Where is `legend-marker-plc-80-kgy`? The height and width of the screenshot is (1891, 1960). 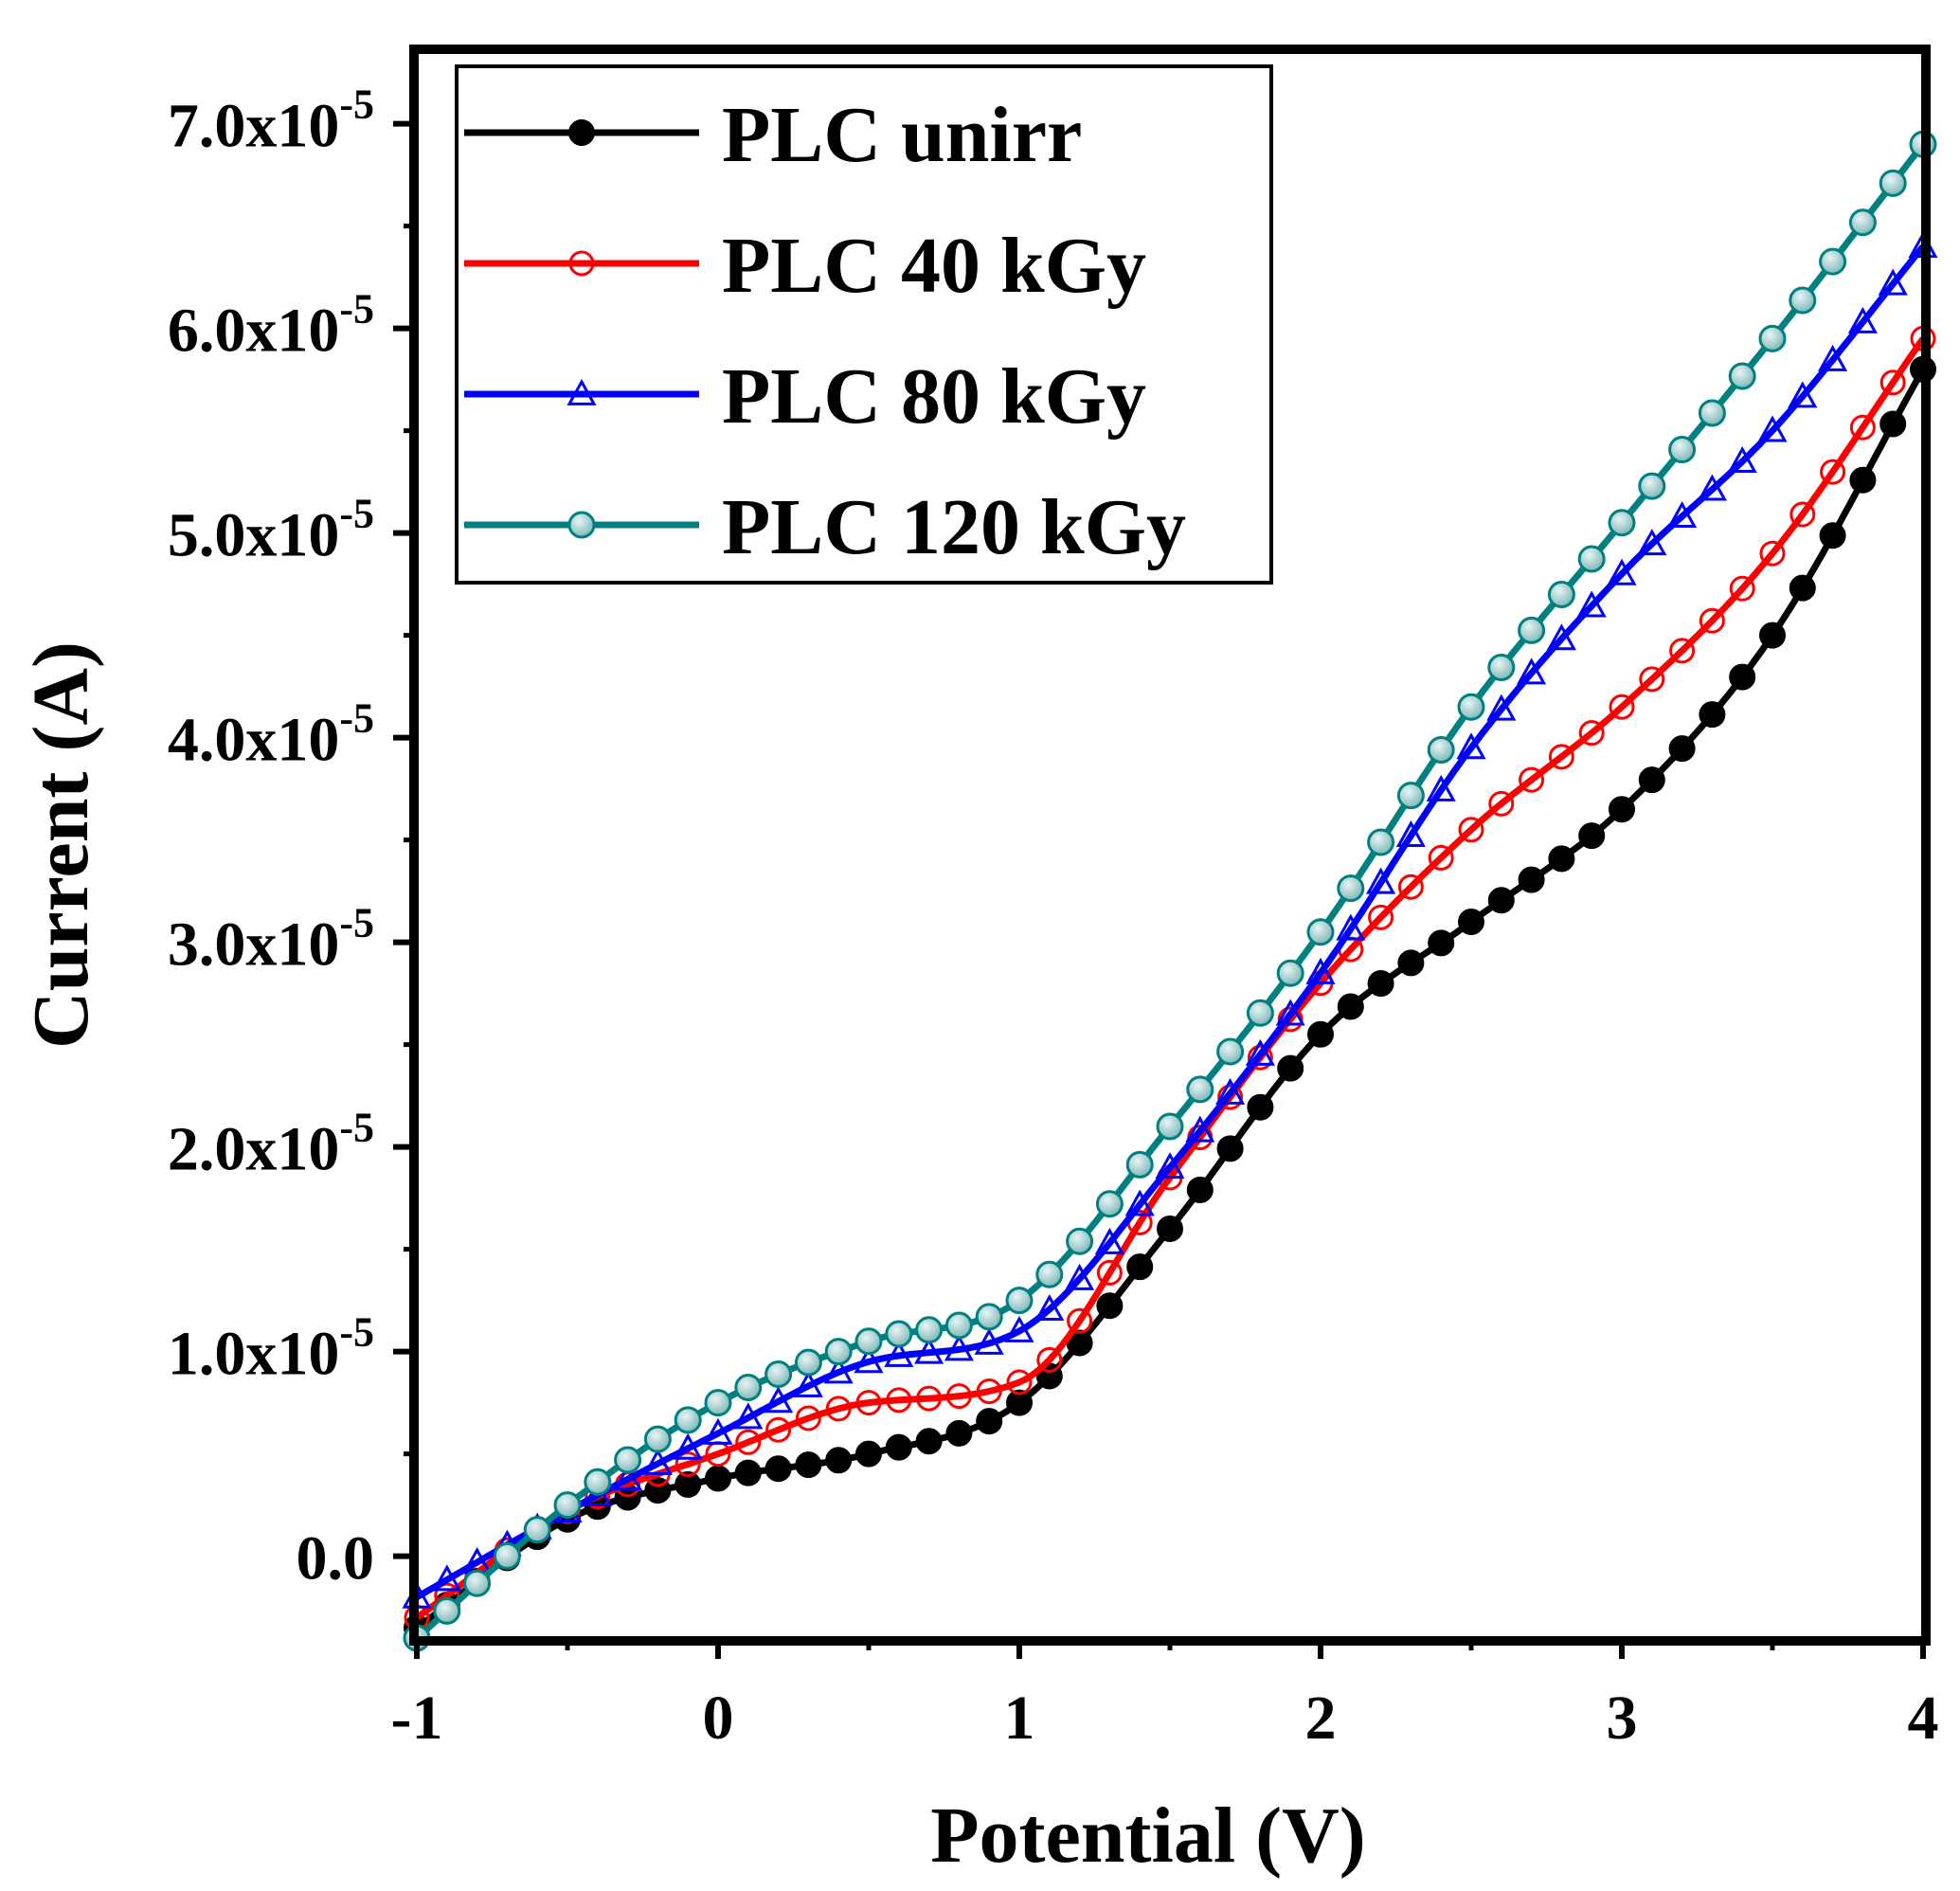 legend-marker-plc-80-kgy is located at coordinates (581, 391).